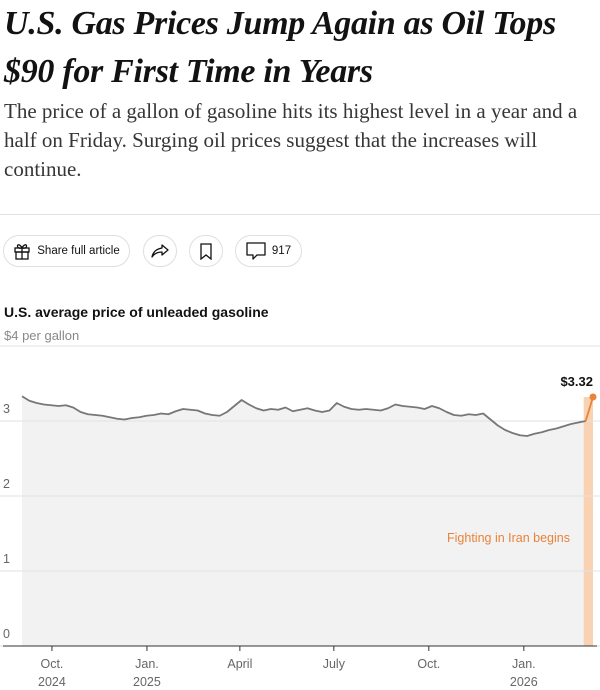  Describe the element at coordinates (6, 484) in the screenshot. I see `y-tick-label: 2` at that location.